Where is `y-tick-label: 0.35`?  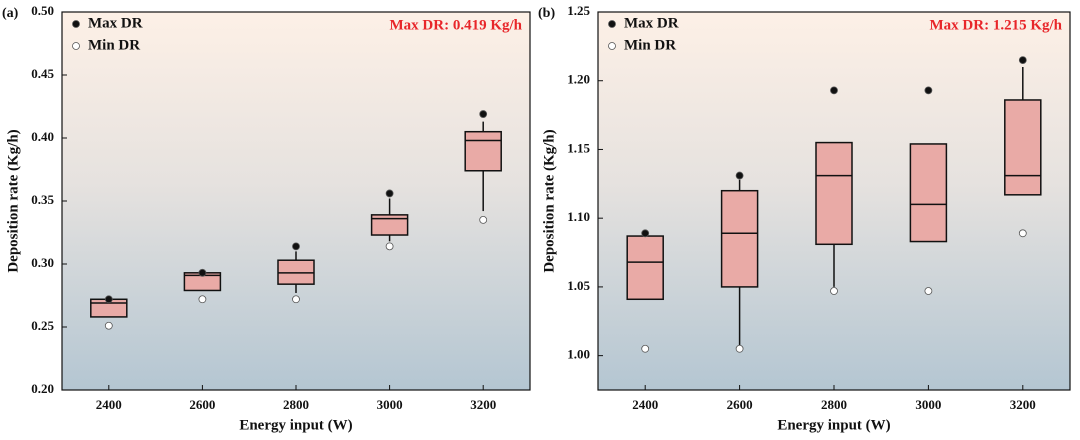
y-tick-label: 0.35 is located at coordinates (42, 199).